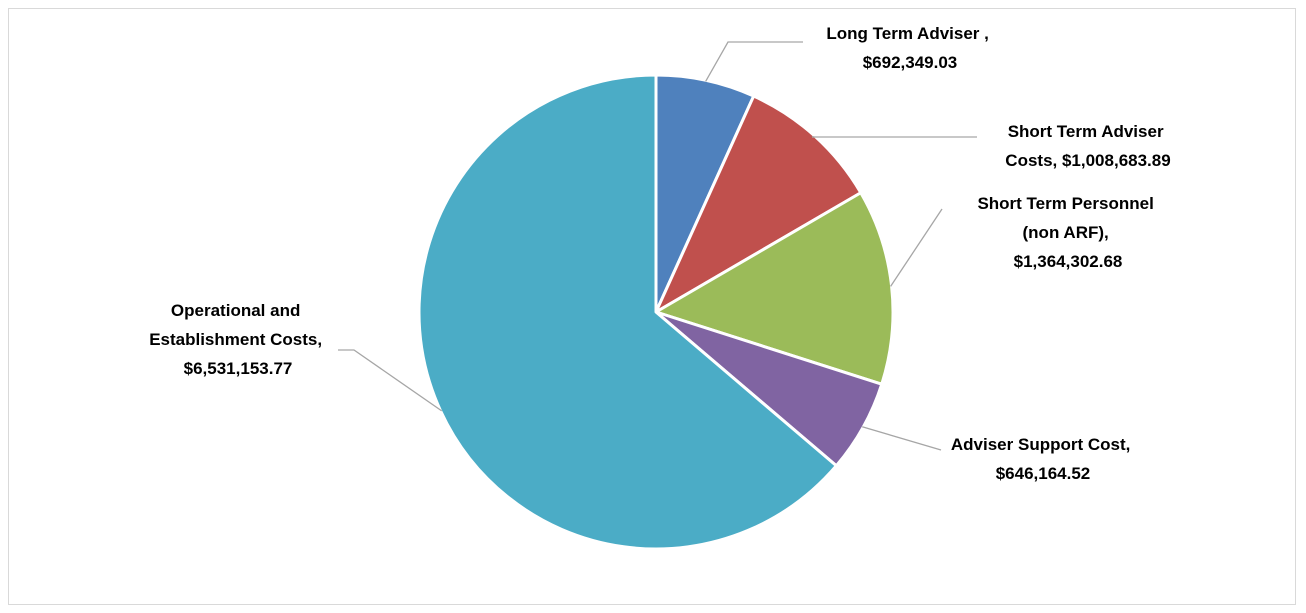 The height and width of the screenshot is (613, 1306). What do you see at coordinates (902, 438) in the screenshot?
I see `leader-line-adviser-support-cost` at bounding box center [902, 438].